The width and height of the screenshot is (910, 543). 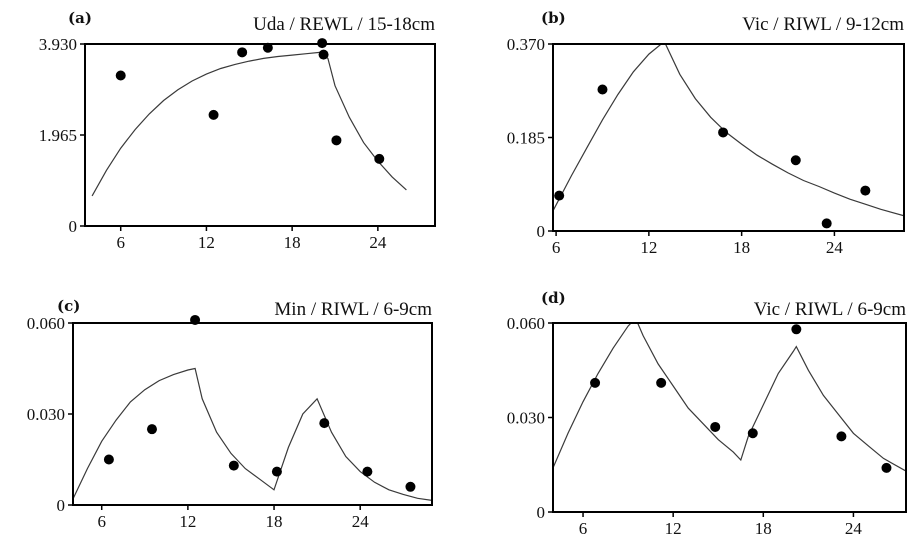 What do you see at coordinates (68, 306) in the screenshot?
I see `panel-label: (c)` at bounding box center [68, 306].